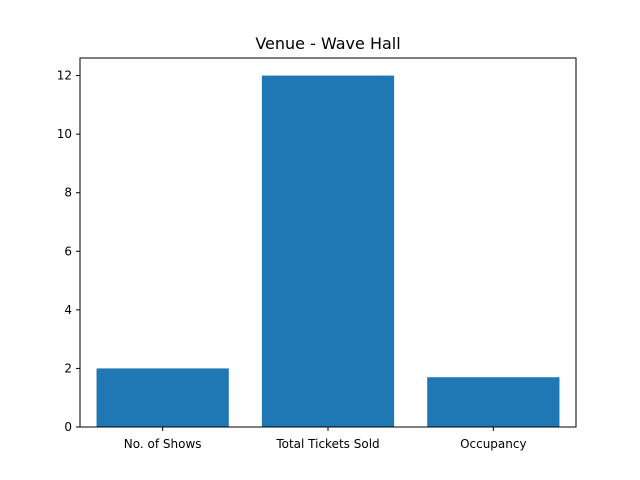 The width and height of the screenshot is (640, 480). I want to click on y-tick-label: 12, so click(64, 76).